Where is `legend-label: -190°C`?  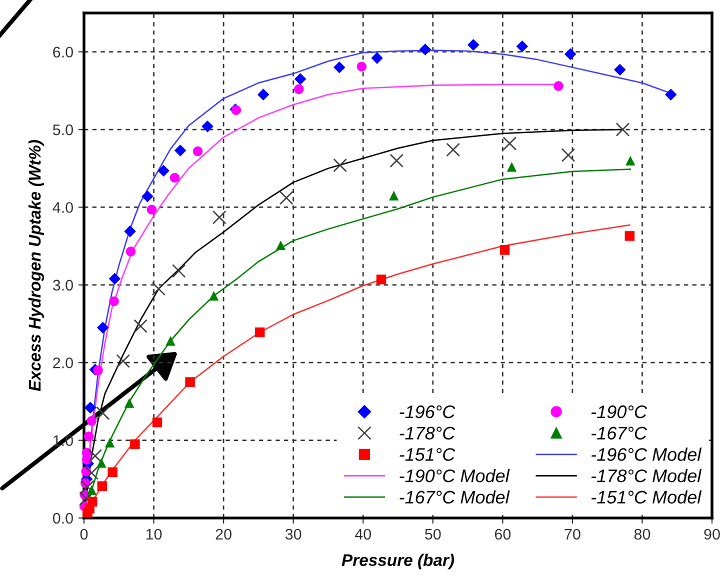
legend-label: -190°C is located at coordinates (620, 411).